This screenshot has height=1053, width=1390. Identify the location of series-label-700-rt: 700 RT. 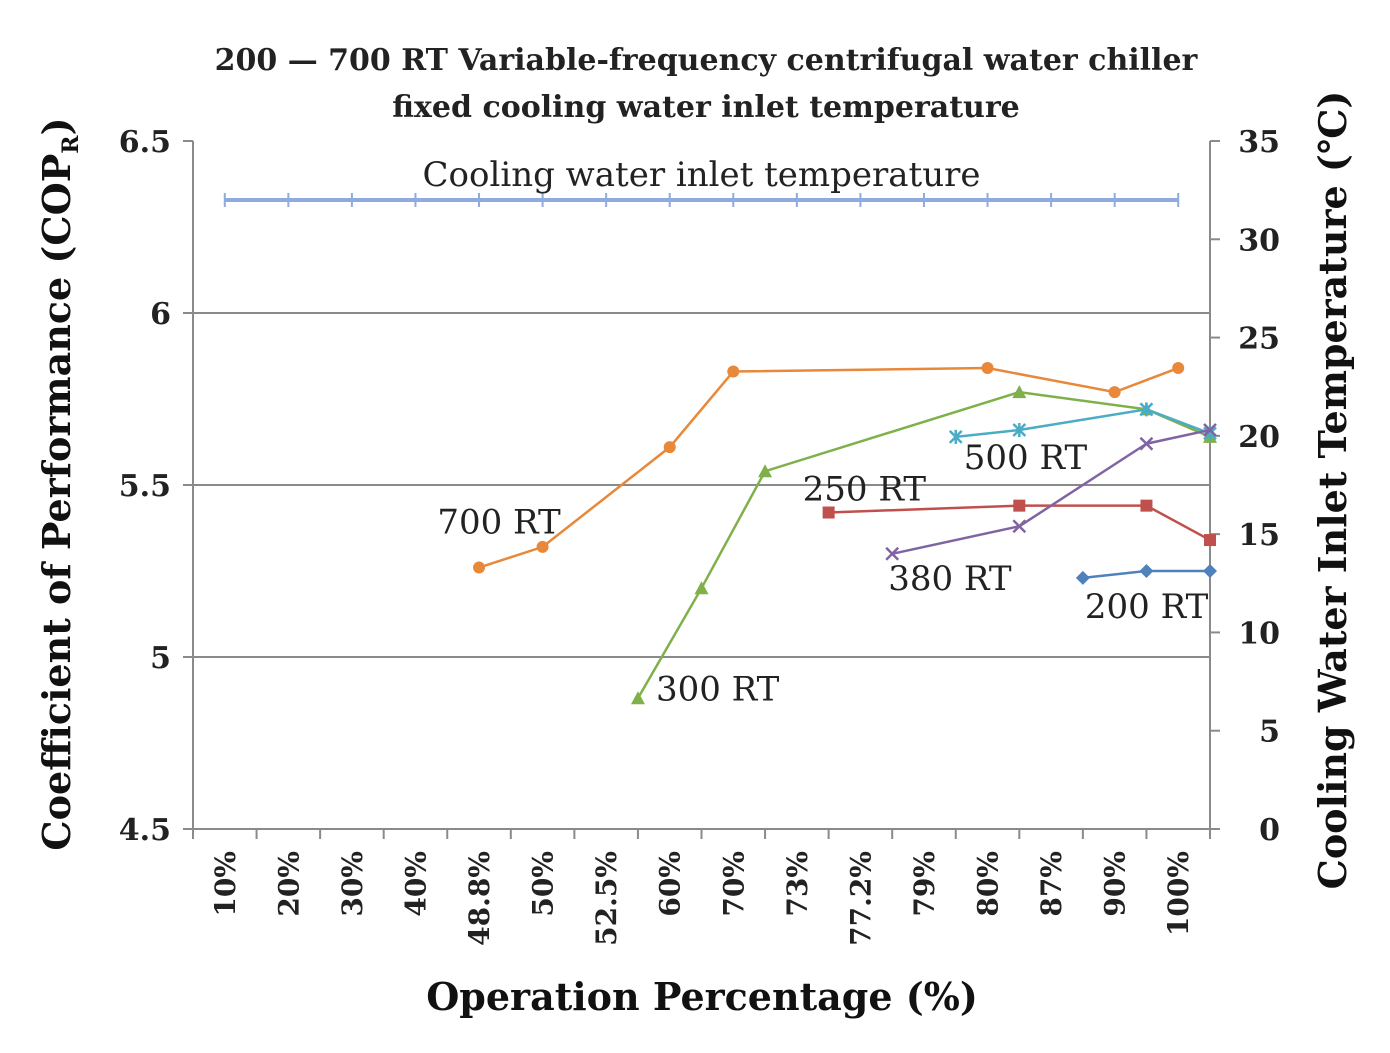
(499, 523).